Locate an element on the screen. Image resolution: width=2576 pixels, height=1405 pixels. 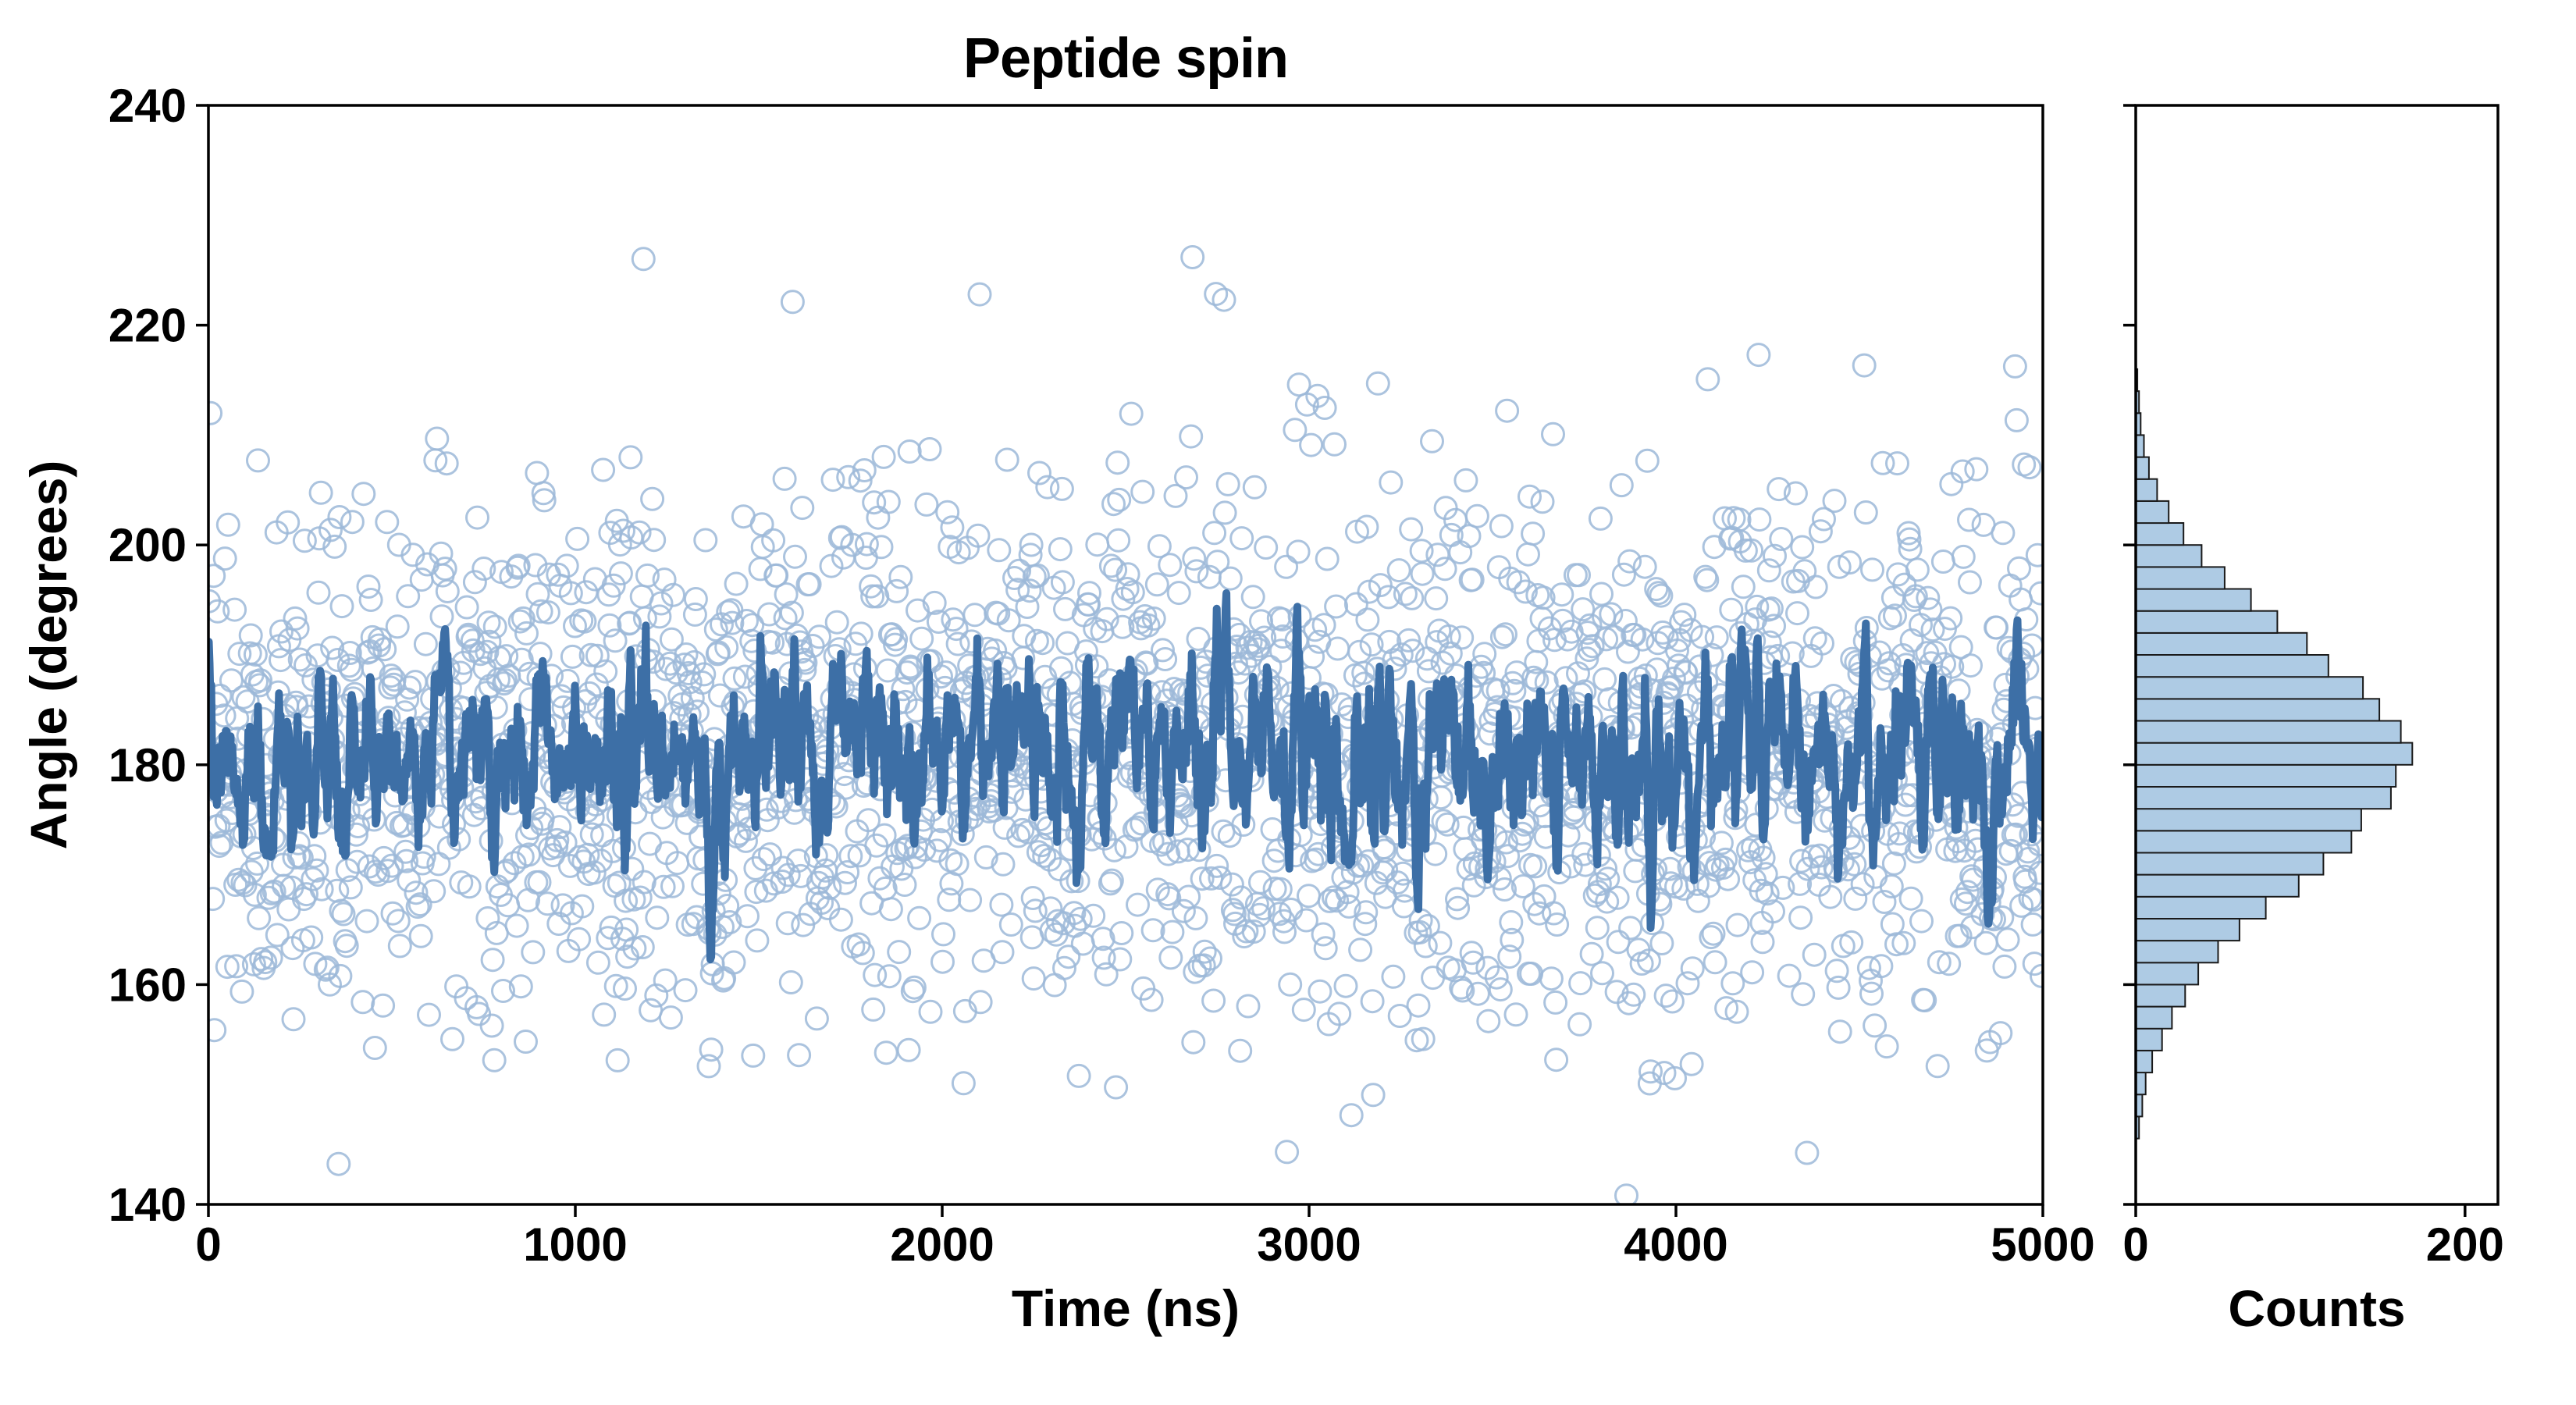
x-tick-label: 5000 is located at coordinates (2042, 1244).